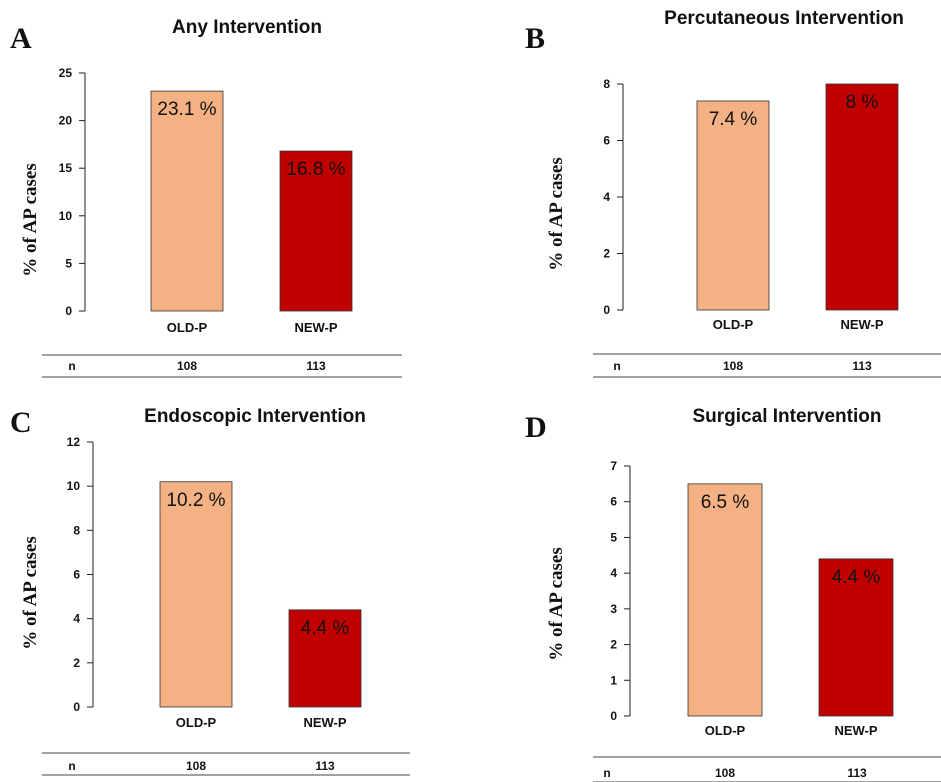  I want to click on data-label: 8 %, so click(862, 102).